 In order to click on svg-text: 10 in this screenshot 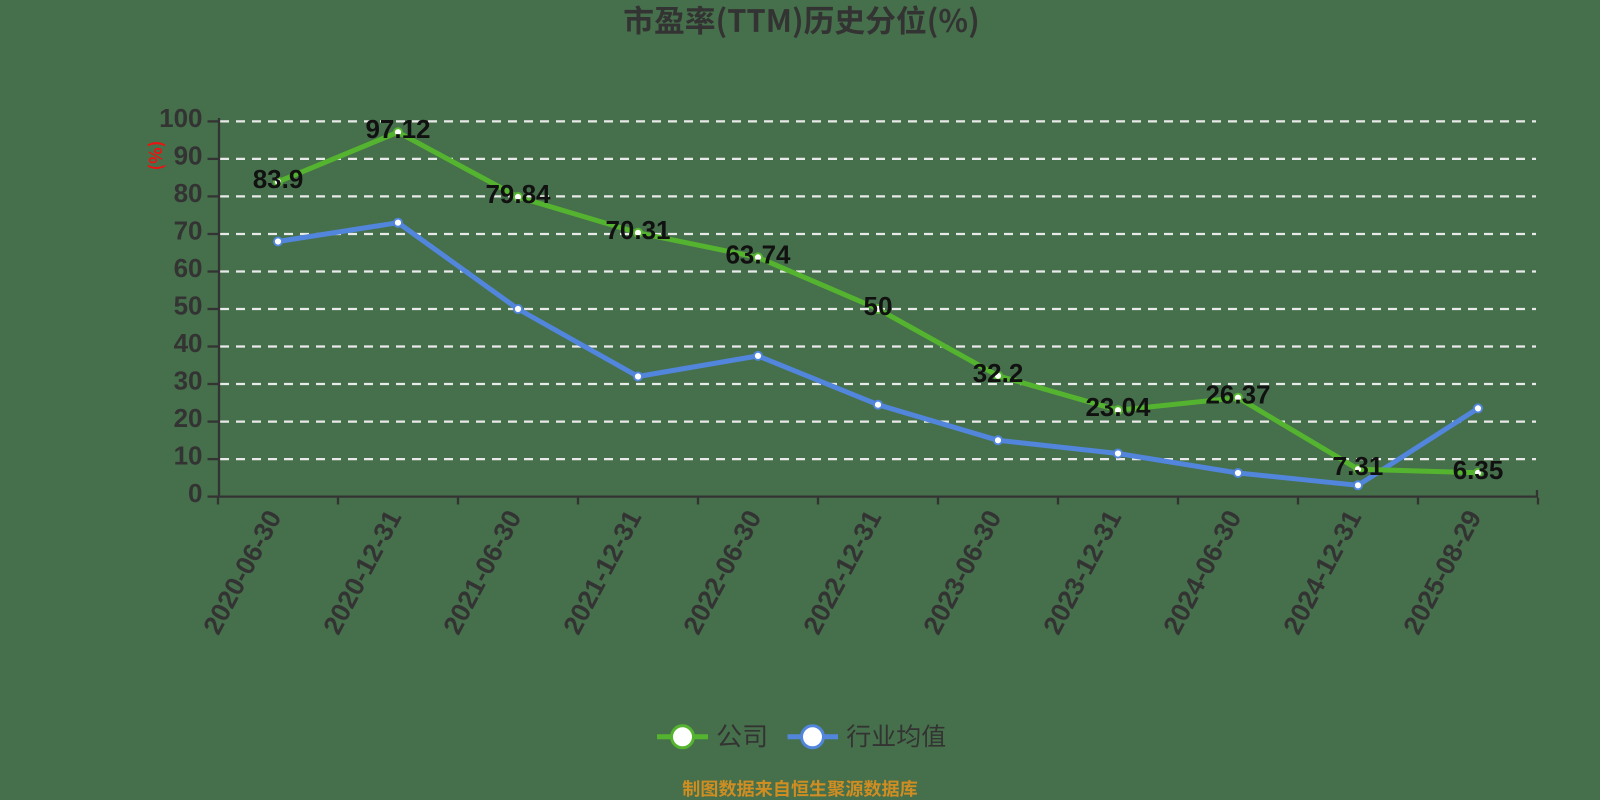, I will do `click(188, 456)`.